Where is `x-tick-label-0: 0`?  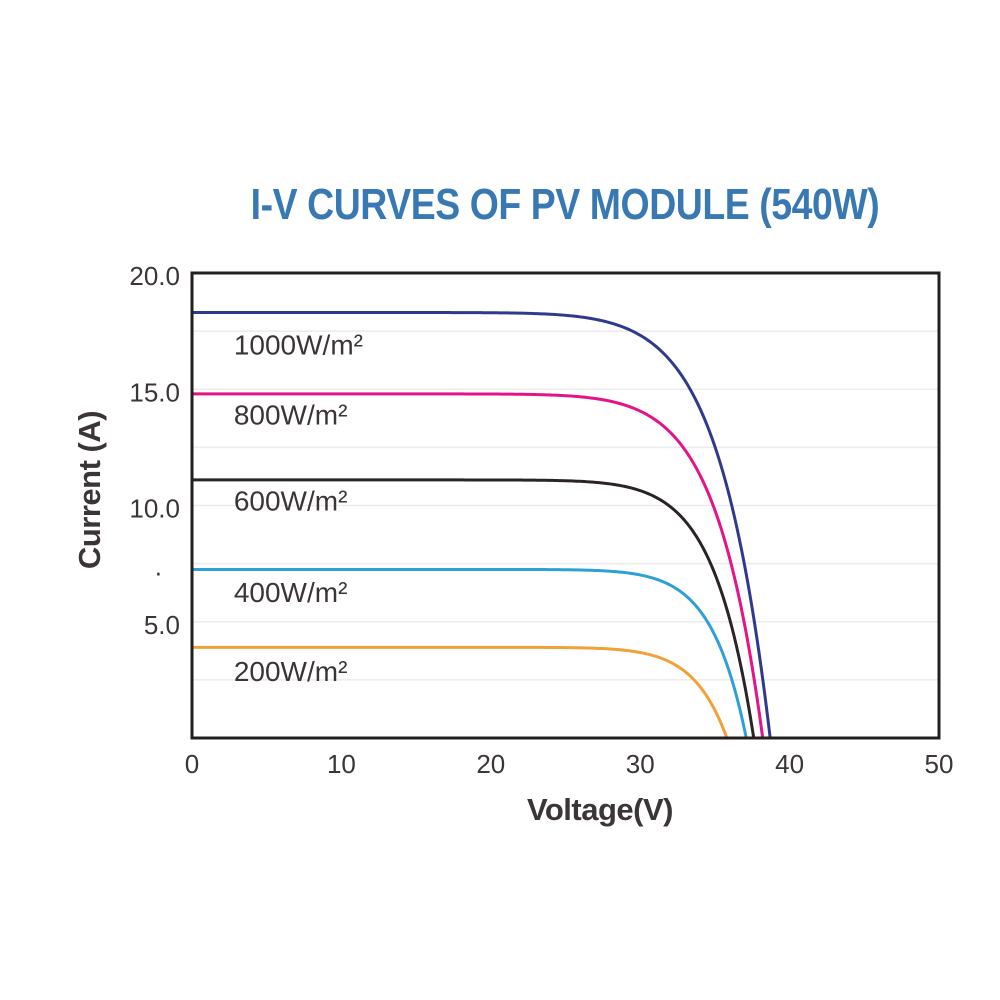 x-tick-label-0: 0 is located at coordinates (192, 764).